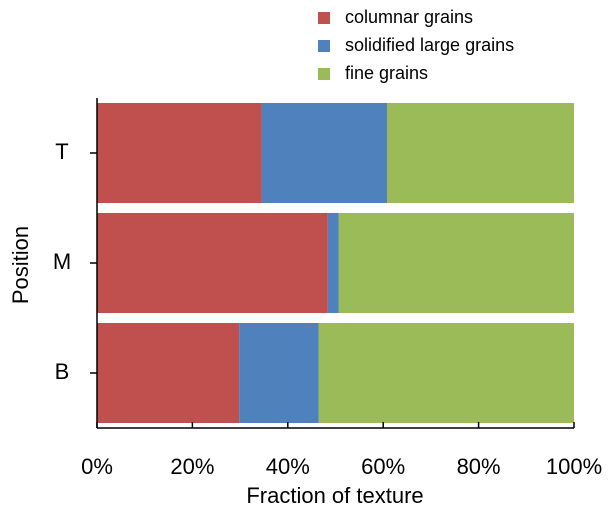  I want to click on legend-label: solidified large grains, so click(429, 45).